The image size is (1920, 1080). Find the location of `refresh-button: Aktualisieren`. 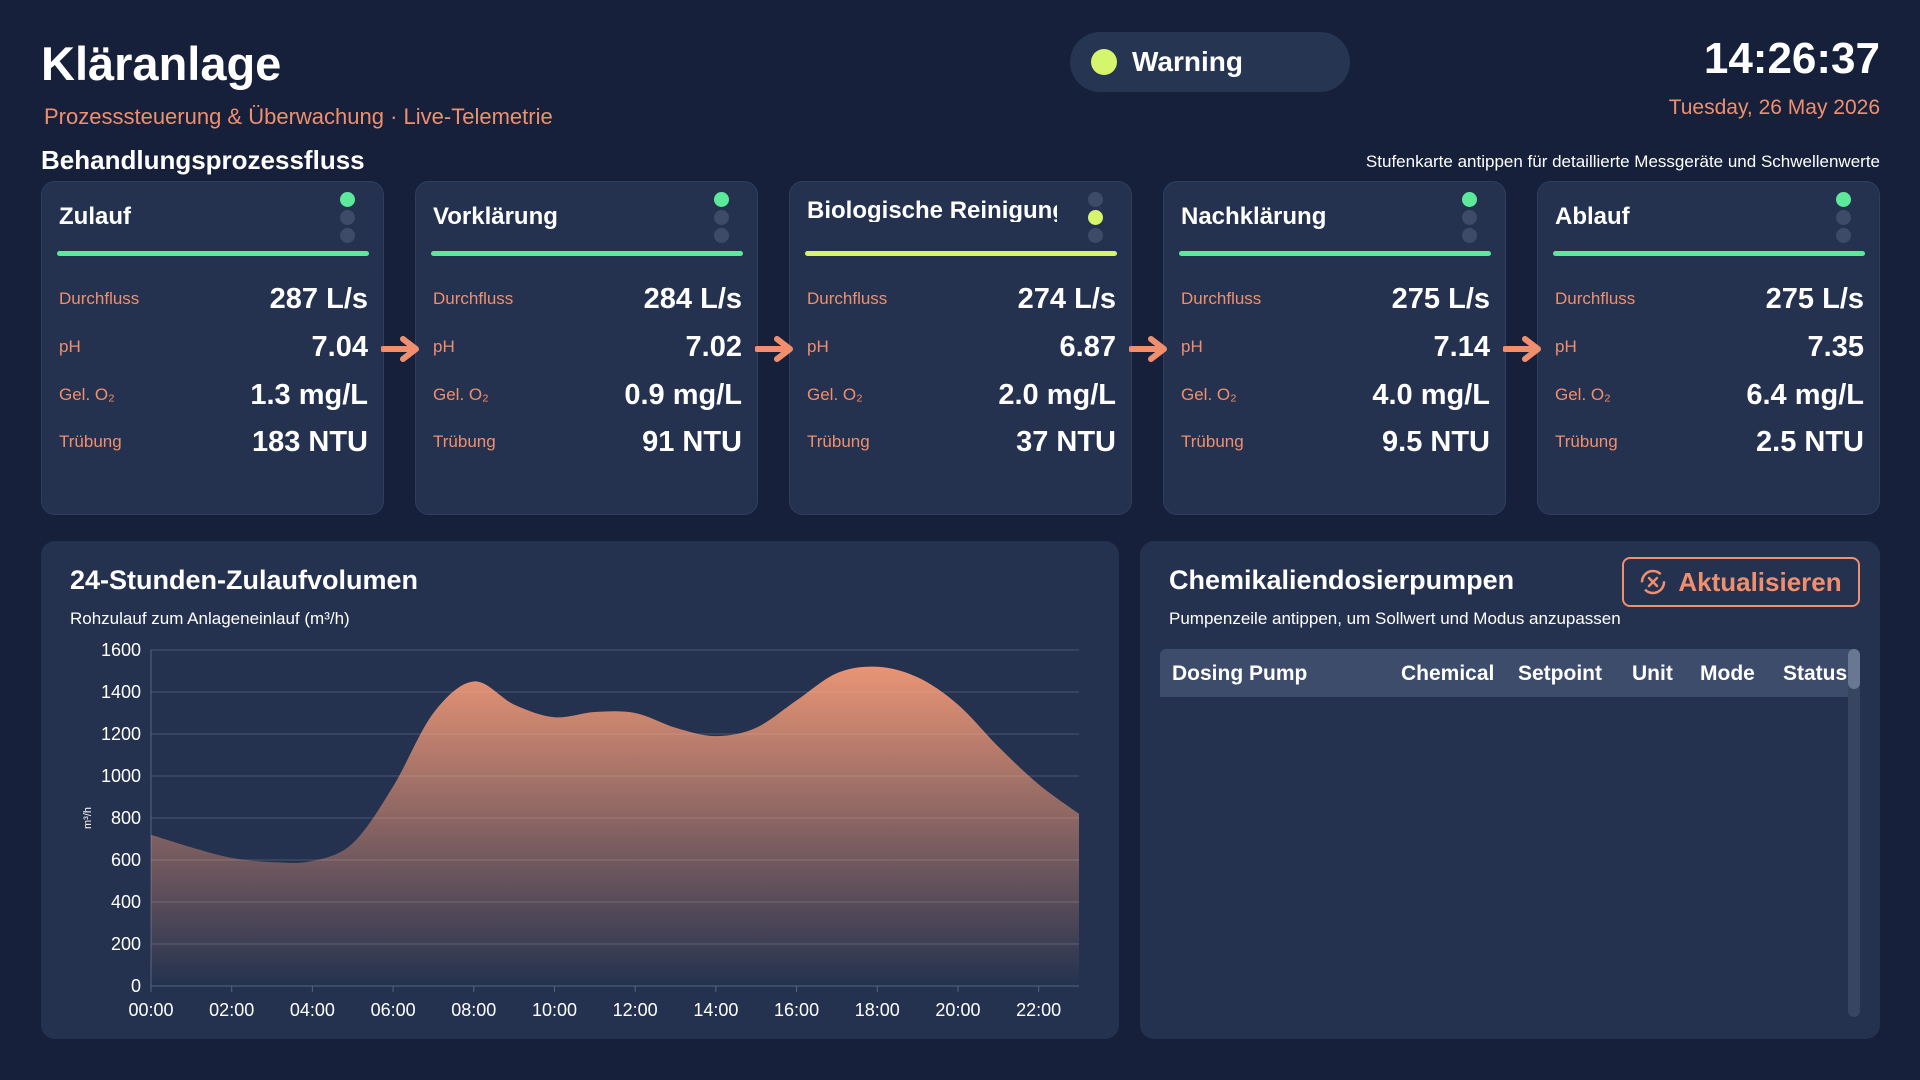

refresh-button: Aktualisieren is located at coordinates (1741, 582).